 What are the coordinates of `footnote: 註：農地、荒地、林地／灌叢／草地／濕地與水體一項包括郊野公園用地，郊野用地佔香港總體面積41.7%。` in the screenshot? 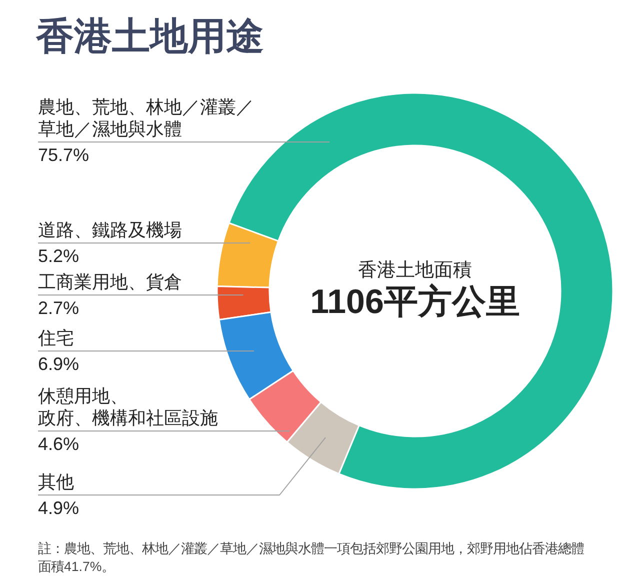 It's located at (311, 558).